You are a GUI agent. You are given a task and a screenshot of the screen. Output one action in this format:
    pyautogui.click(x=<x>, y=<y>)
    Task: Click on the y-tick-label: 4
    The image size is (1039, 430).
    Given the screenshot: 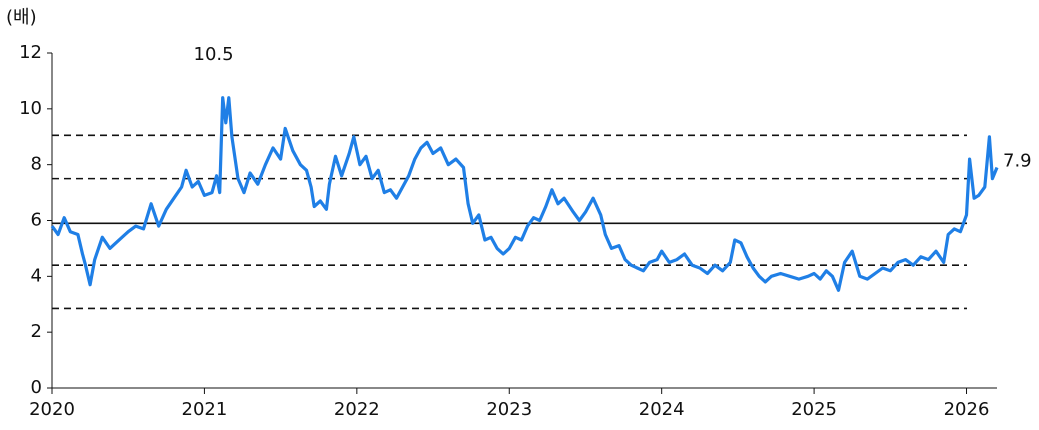 What is the action you would take?
    pyautogui.click(x=36, y=275)
    